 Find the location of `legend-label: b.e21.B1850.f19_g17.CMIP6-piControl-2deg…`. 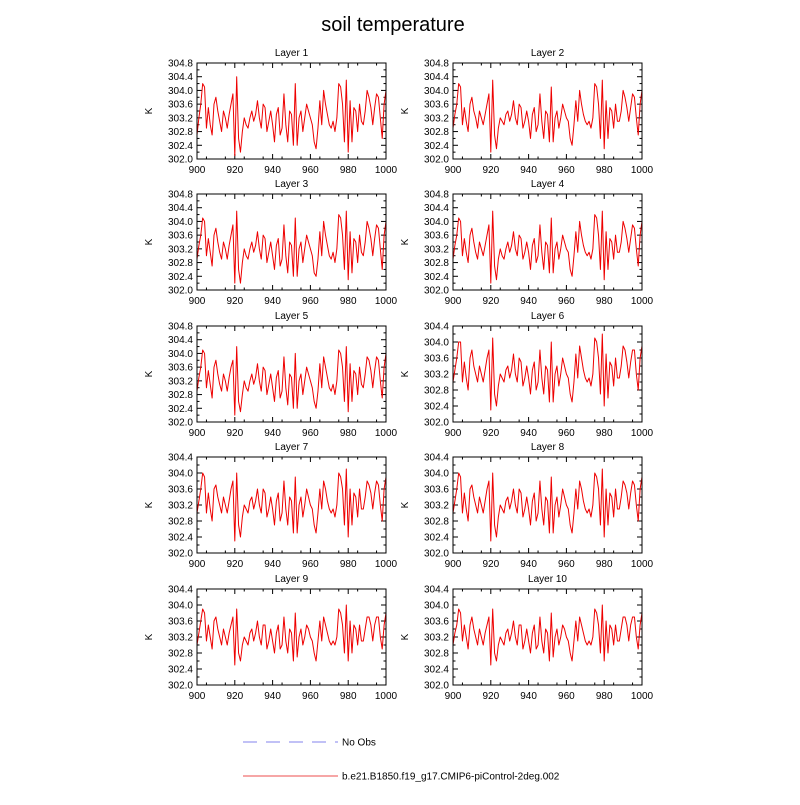

legend-label: b.e21.B1850.f19_g17.CMIP6-piControl-2deg… is located at coordinates (451, 777).